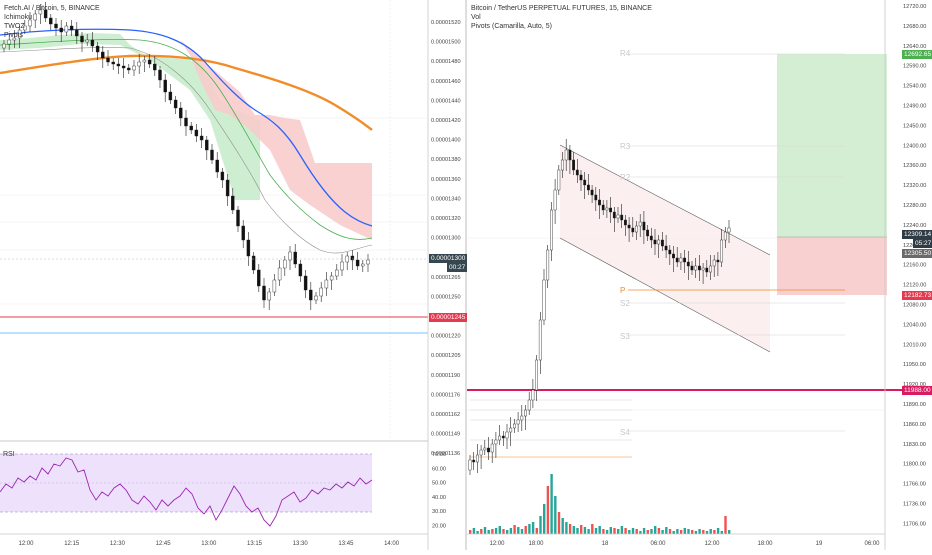  What do you see at coordinates (625, 303) in the screenshot?
I see `pivot-label-s2: S2` at bounding box center [625, 303].